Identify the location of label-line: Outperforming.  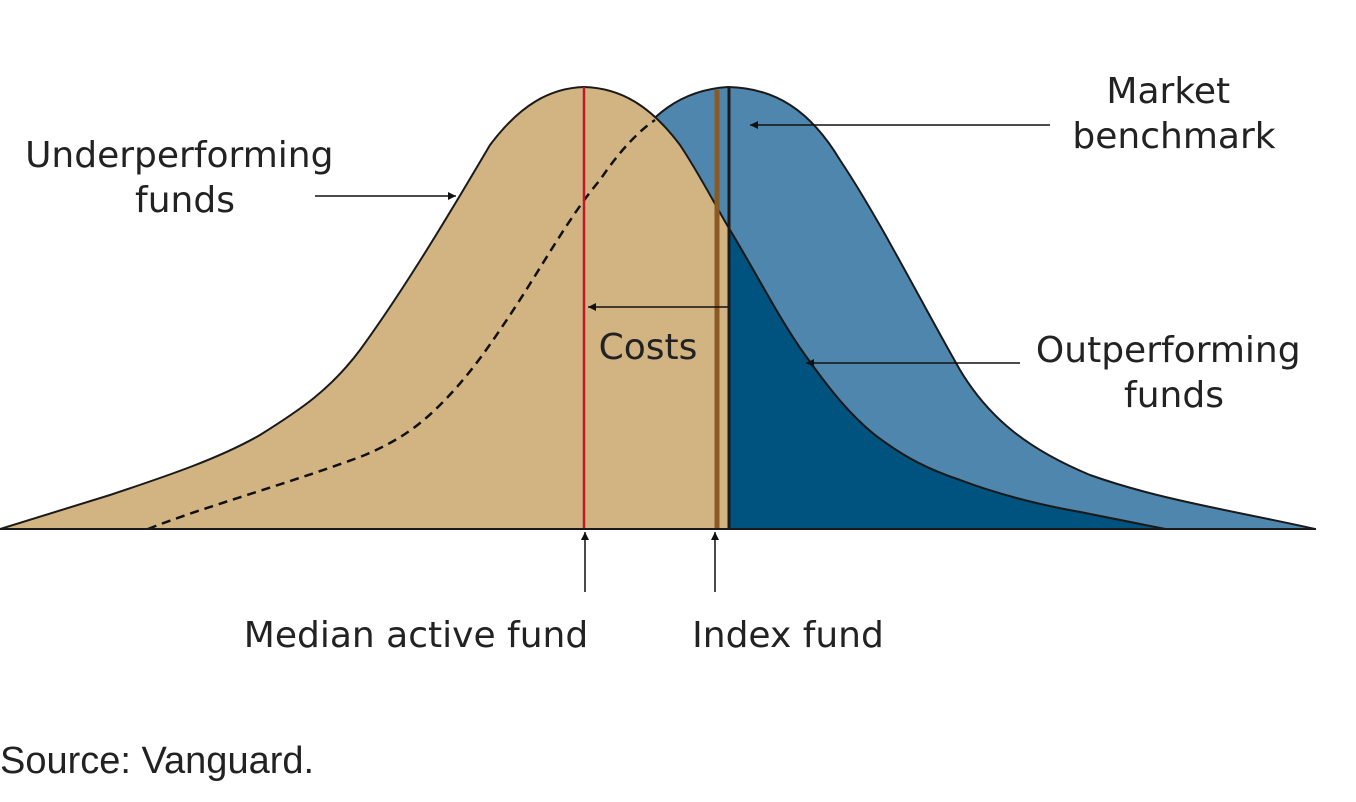
(1168, 350).